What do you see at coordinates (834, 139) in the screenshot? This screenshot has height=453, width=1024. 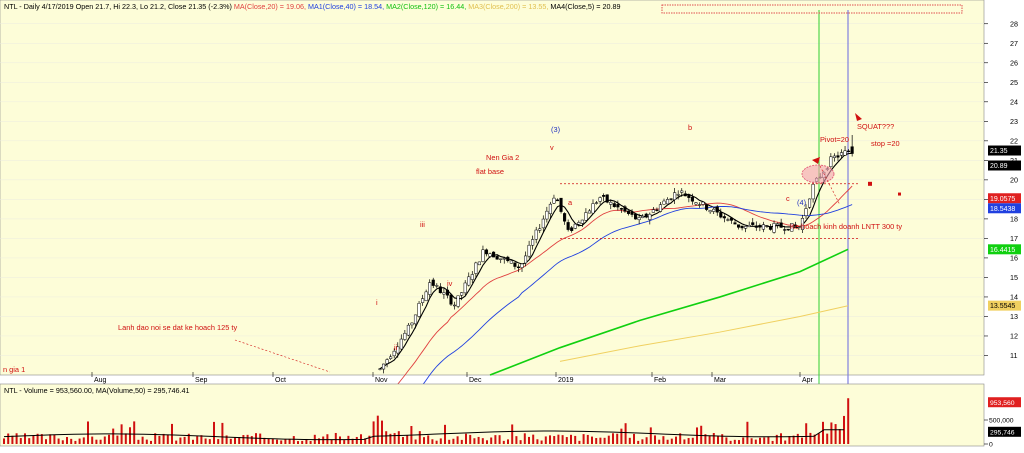 I see `chart-annotation: Pivot=20` at bounding box center [834, 139].